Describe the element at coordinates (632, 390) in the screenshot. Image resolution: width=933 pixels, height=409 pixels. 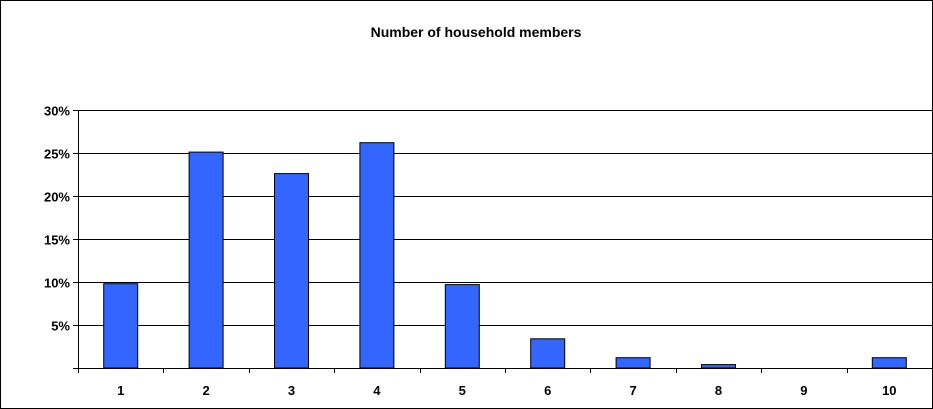
I see `x-tick-label: 7` at that location.